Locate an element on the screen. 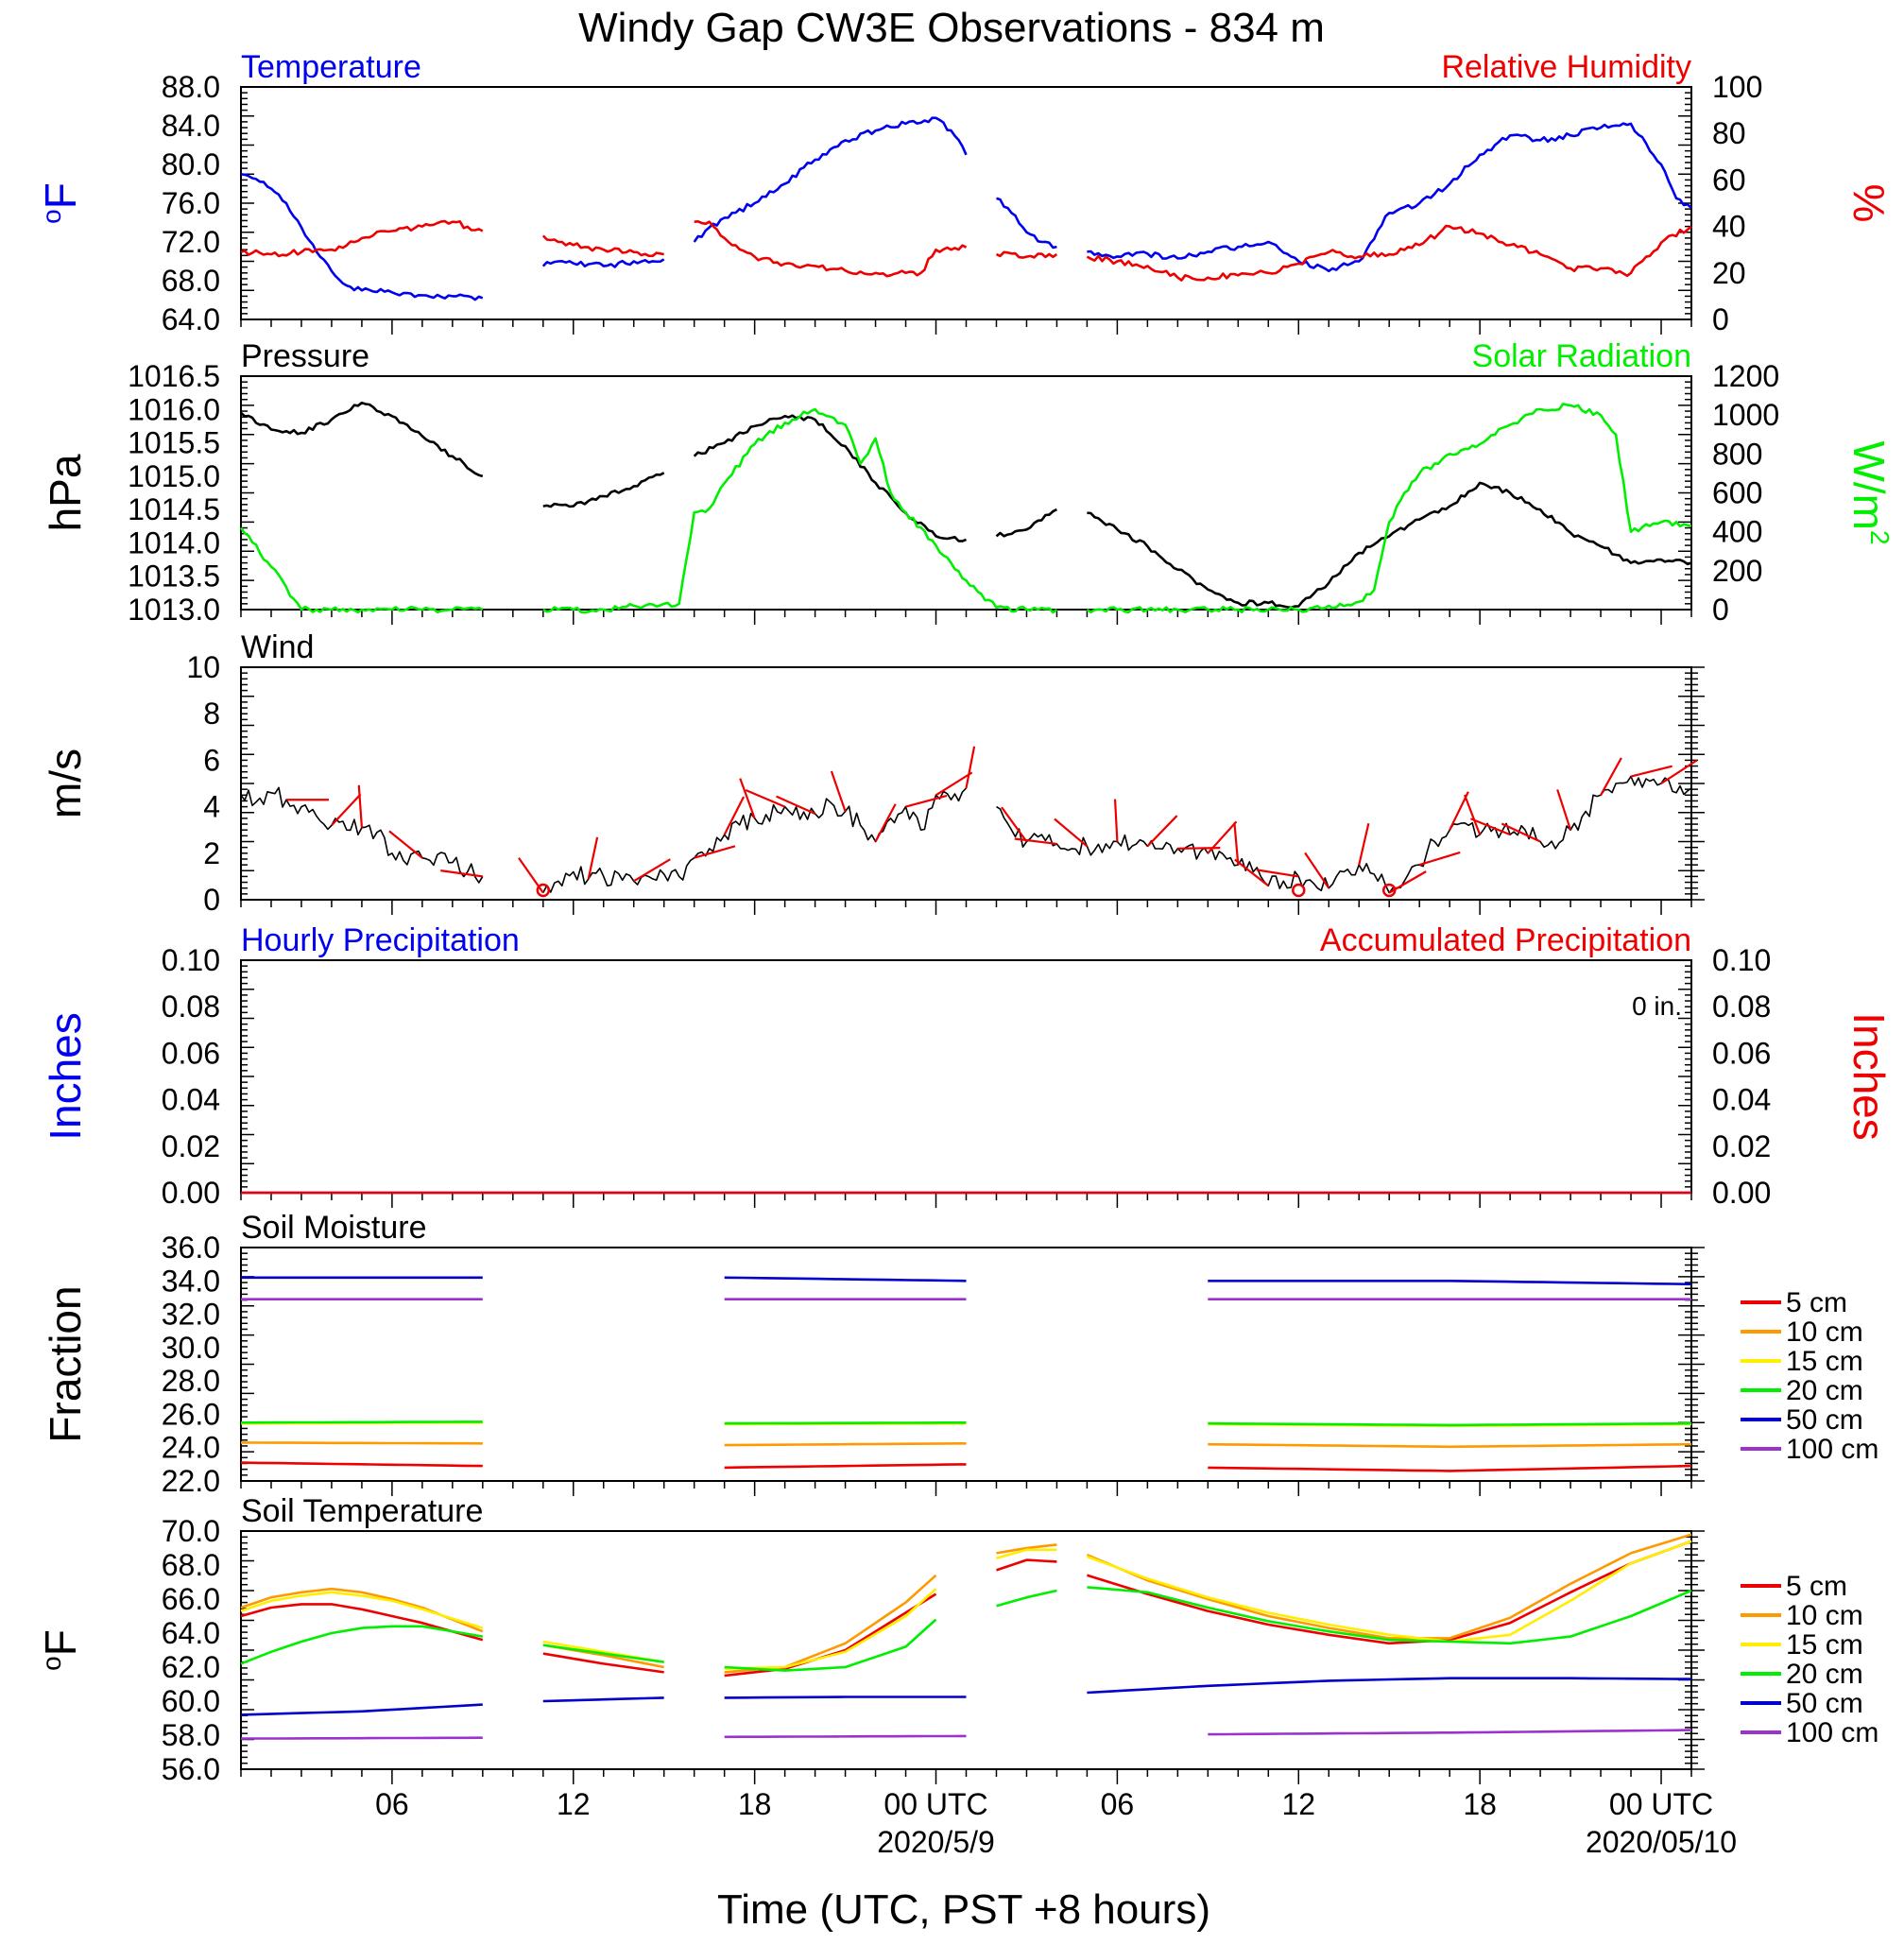  y-tick-label-right: 0 is located at coordinates (1720, 319).